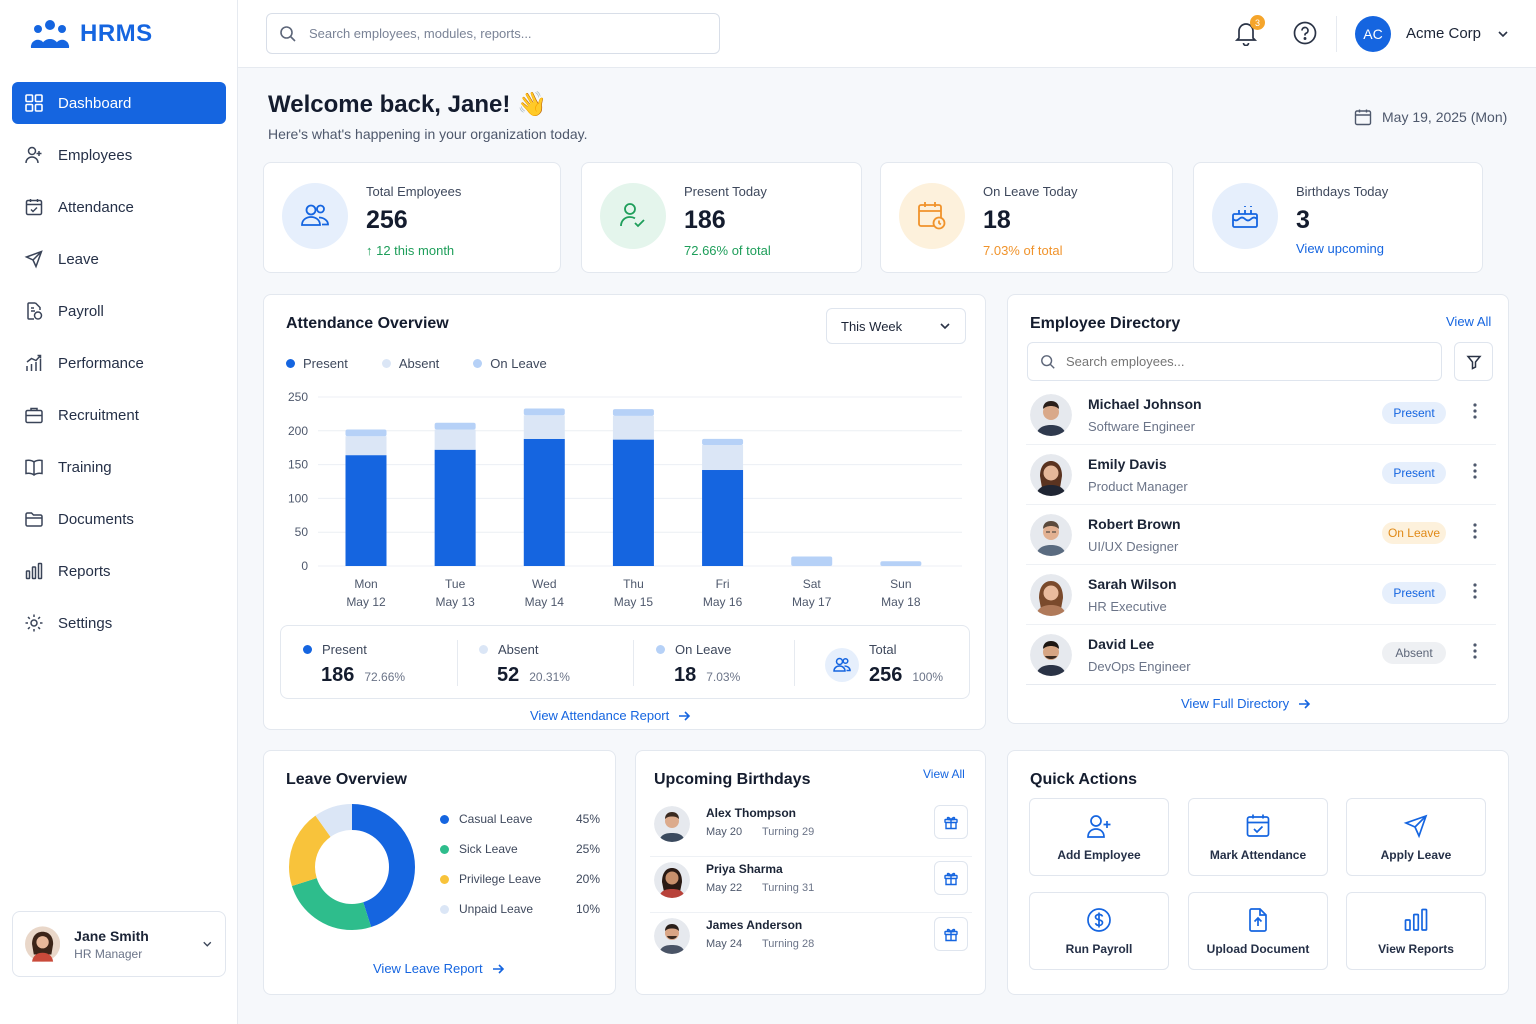 Image resolution: width=1536 pixels, height=1024 pixels. What do you see at coordinates (1246, 703) in the screenshot?
I see `view-full-directory-link: View Full Directory` at bounding box center [1246, 703].